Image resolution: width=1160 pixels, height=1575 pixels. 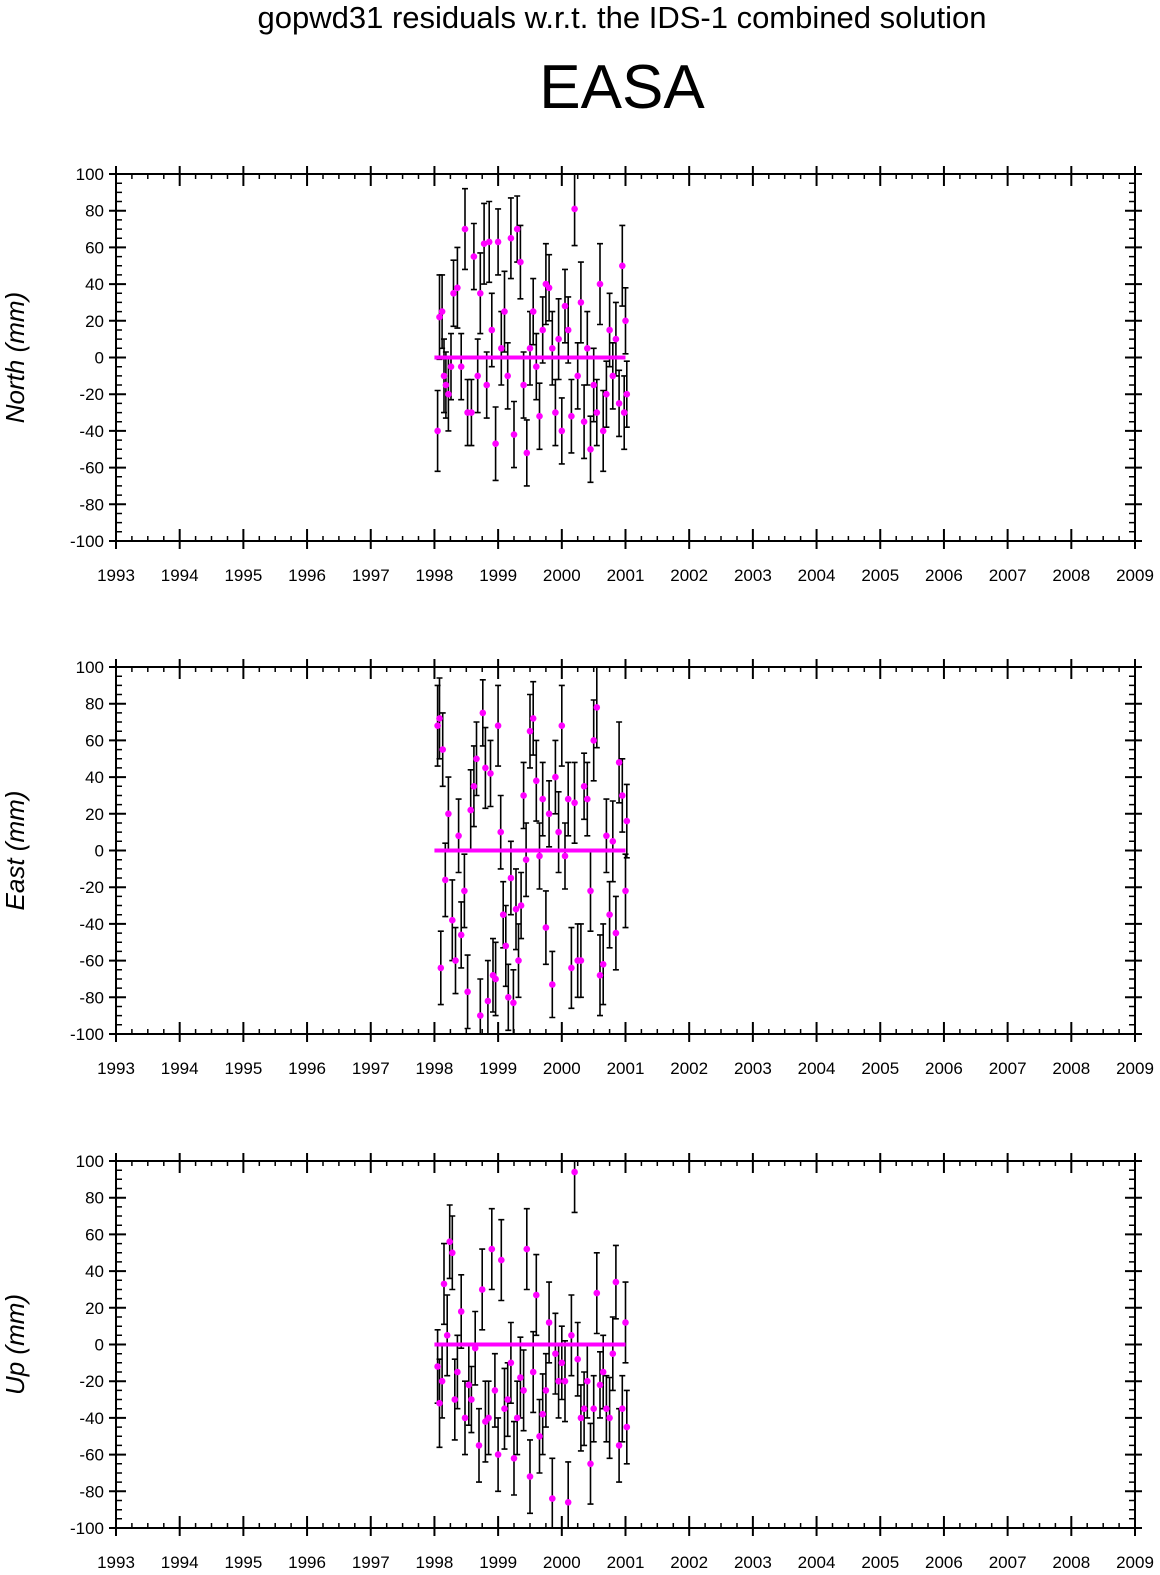 I want to click on north-y-axis-label: North (mm), so click(x=15, y=357).